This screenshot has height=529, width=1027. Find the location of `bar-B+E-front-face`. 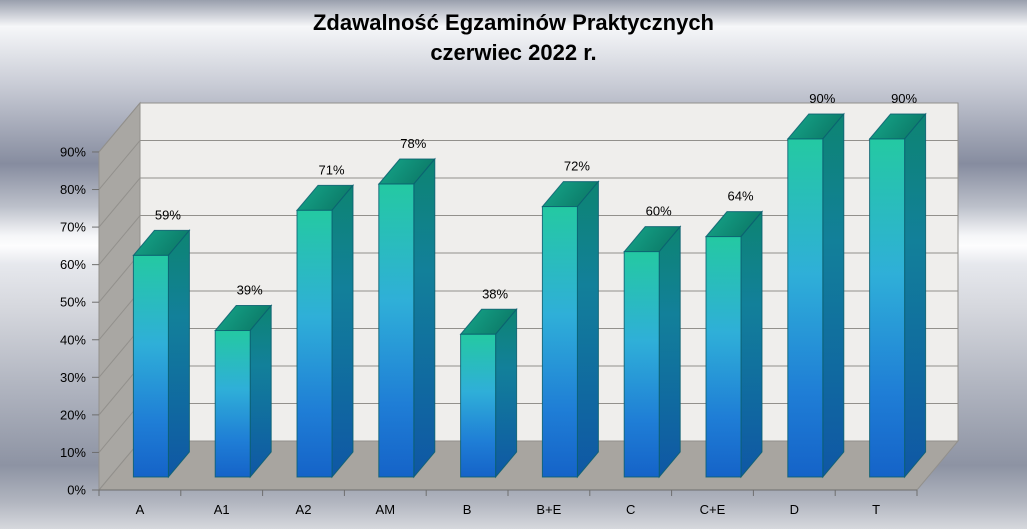

bar-B+E-front-face is located at coordinates (559, 342).